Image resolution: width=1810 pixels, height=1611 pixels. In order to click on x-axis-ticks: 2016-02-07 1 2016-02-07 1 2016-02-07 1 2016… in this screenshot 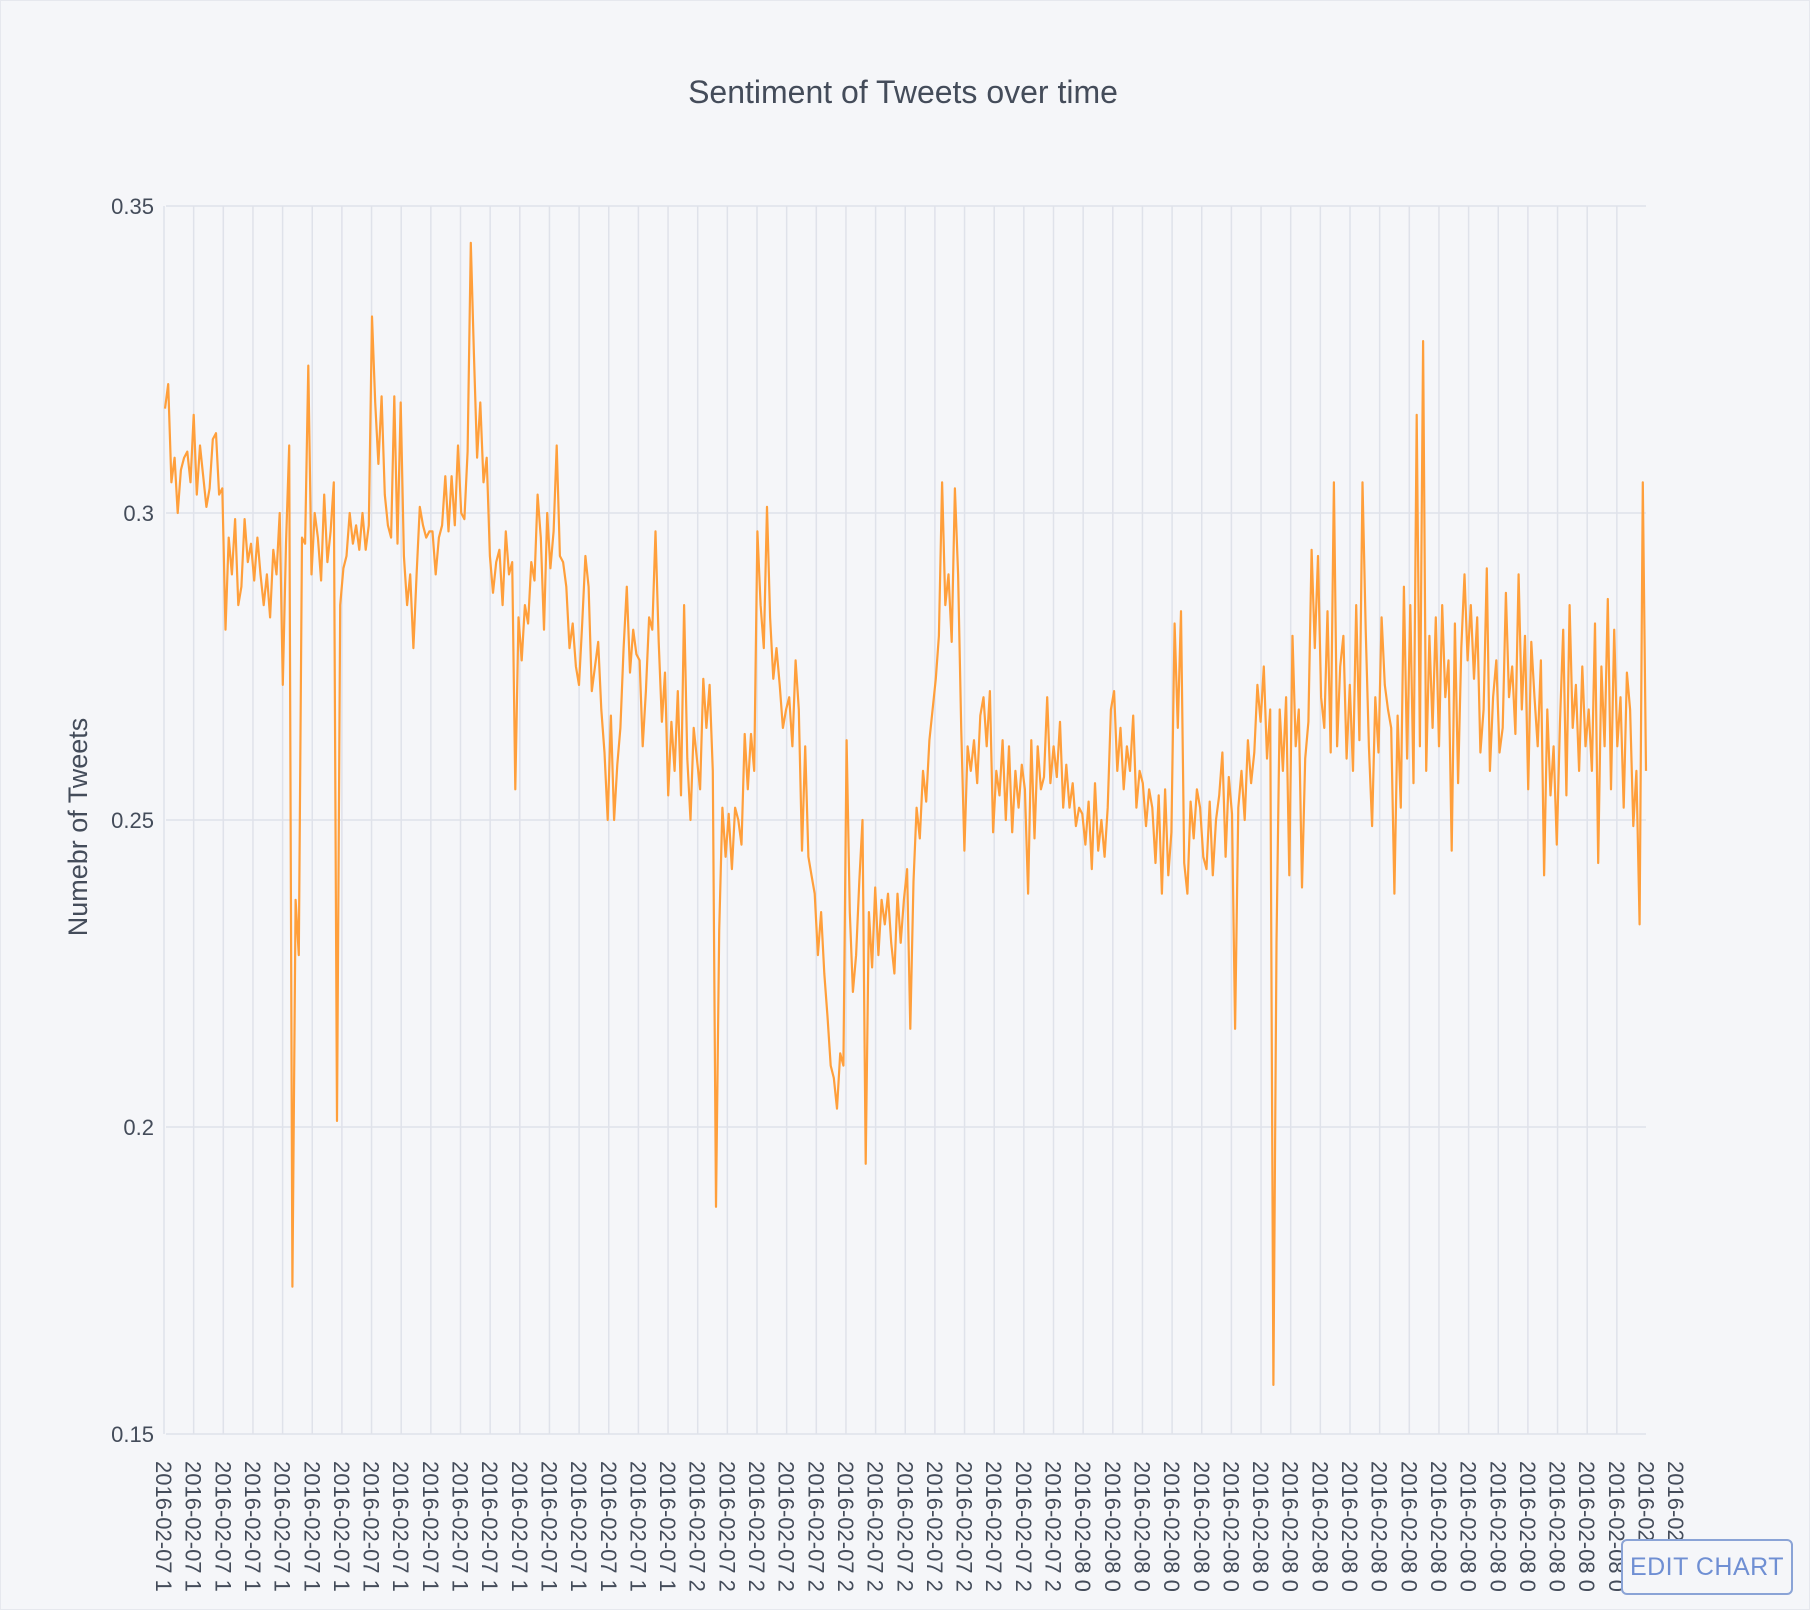, I will do `click(919, 1526)`.